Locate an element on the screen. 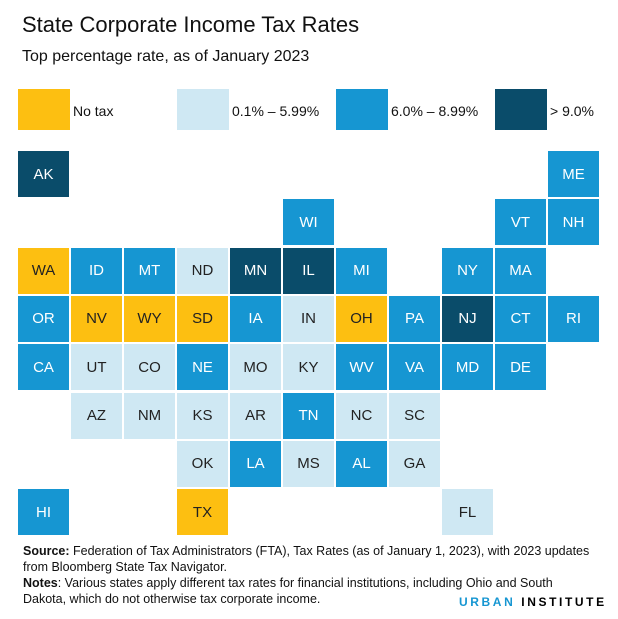 Image resolution: width=618 pixels, height=619 pixels. state-tile-de: DE is located at coordinates (520, 367).